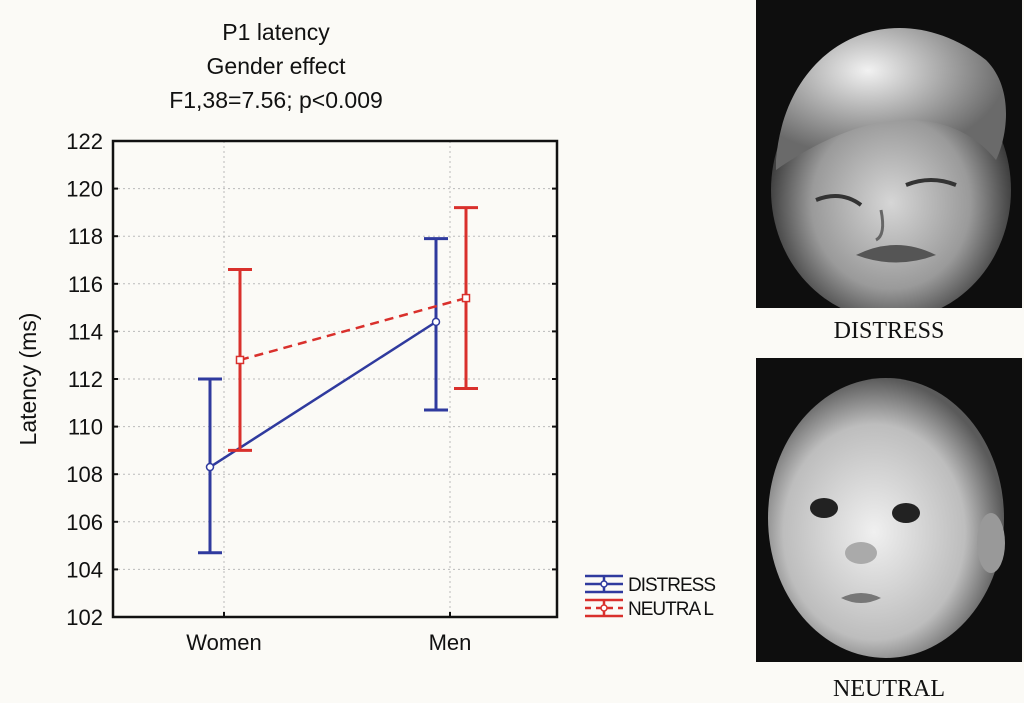 This screenshot has width=1024, height=703. What do you see at coordinates (85, 284) in the screenshot?
I see `y-tick-label: 116` at bounding box center [85, 284].